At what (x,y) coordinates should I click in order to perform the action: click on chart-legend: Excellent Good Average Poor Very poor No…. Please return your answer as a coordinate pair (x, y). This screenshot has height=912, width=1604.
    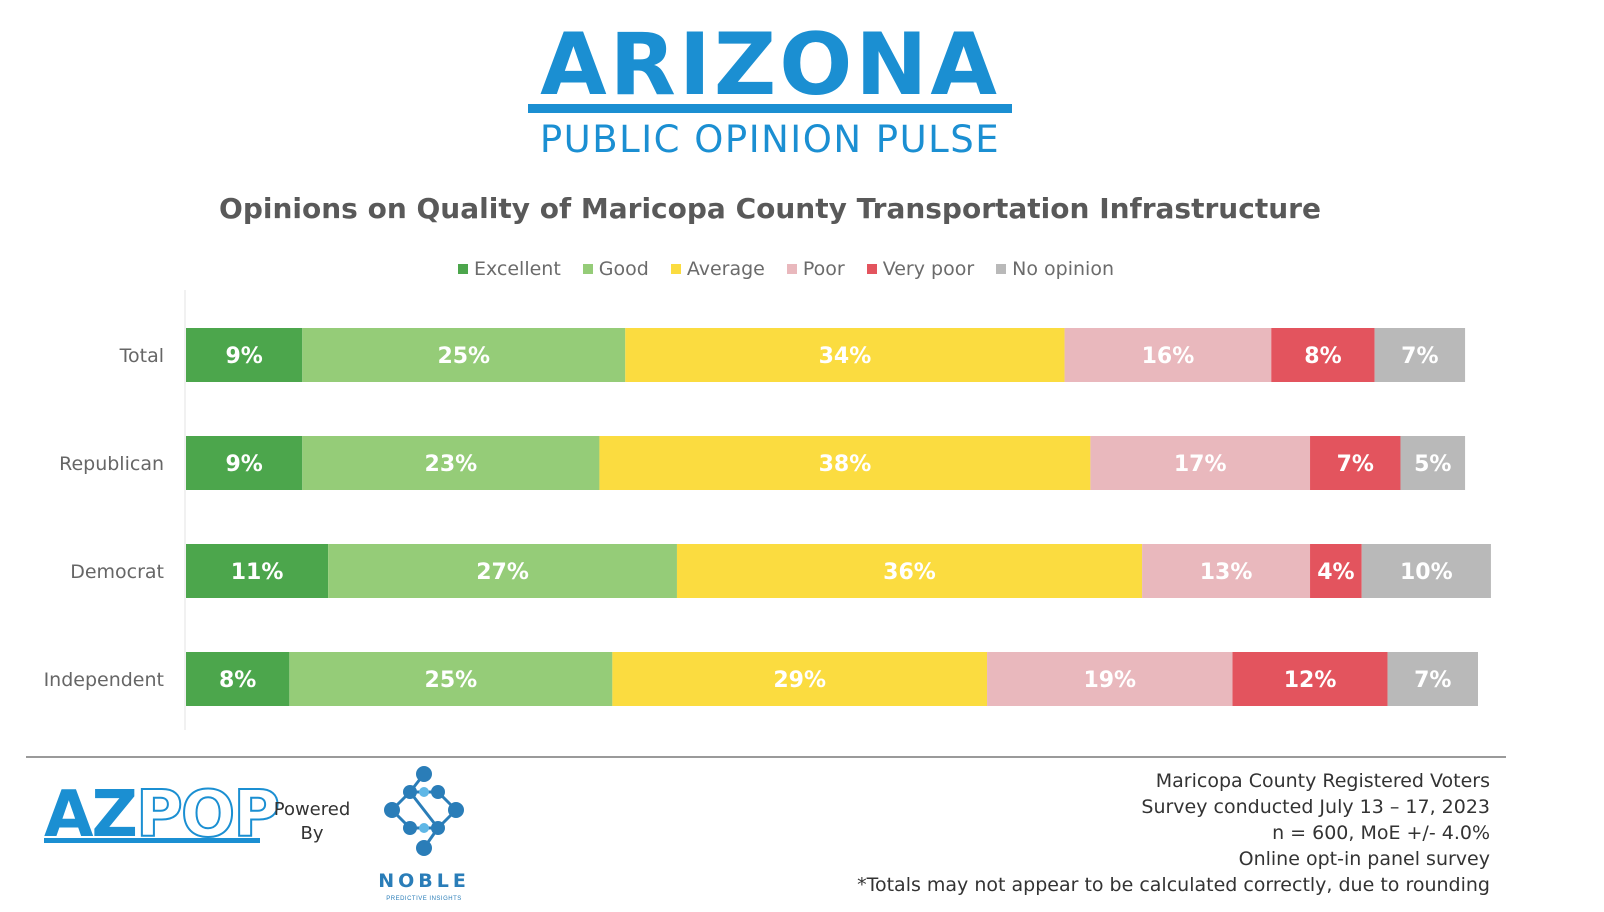
    Looking at the image, I should click on (786, 269).